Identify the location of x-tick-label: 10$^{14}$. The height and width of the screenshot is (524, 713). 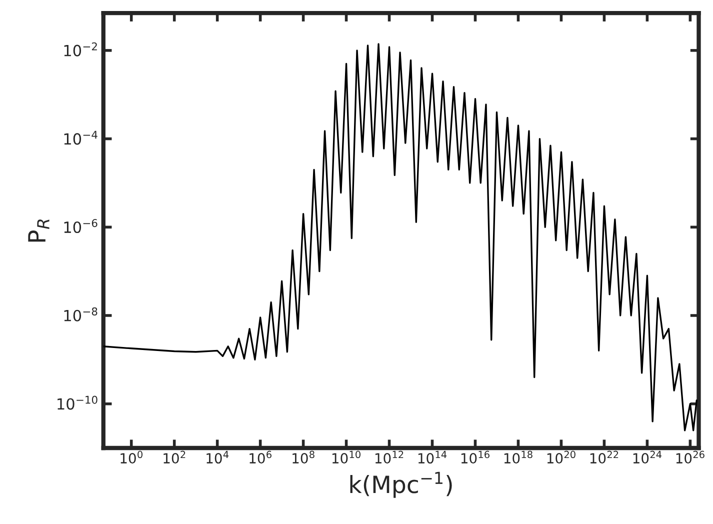
(432, 457).